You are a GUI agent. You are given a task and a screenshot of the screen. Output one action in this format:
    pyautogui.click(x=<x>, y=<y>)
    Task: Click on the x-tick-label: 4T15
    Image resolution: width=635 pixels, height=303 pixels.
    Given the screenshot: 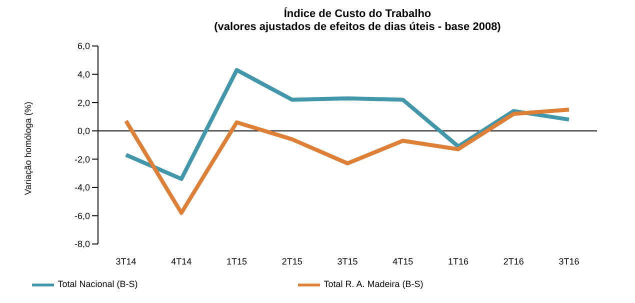 What is the action you would take?
    pyautogui.click(x=403, y=261)
    